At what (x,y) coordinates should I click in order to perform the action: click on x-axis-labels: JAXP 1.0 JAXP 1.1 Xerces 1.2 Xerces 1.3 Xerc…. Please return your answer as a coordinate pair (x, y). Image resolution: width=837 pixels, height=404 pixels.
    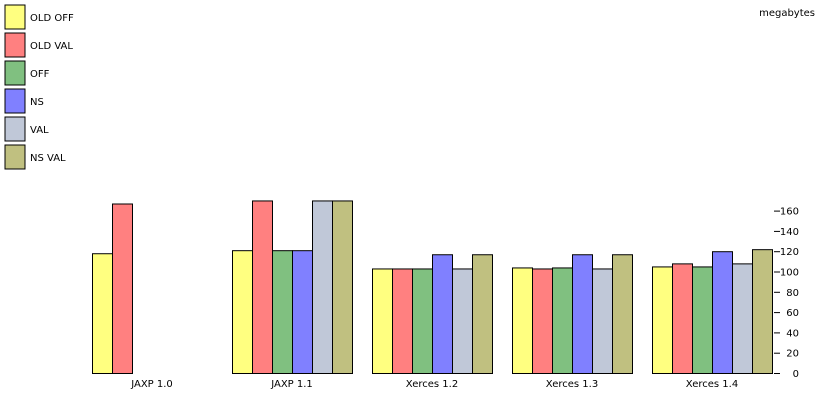
    Looking at the image, I should click on (434, 384).